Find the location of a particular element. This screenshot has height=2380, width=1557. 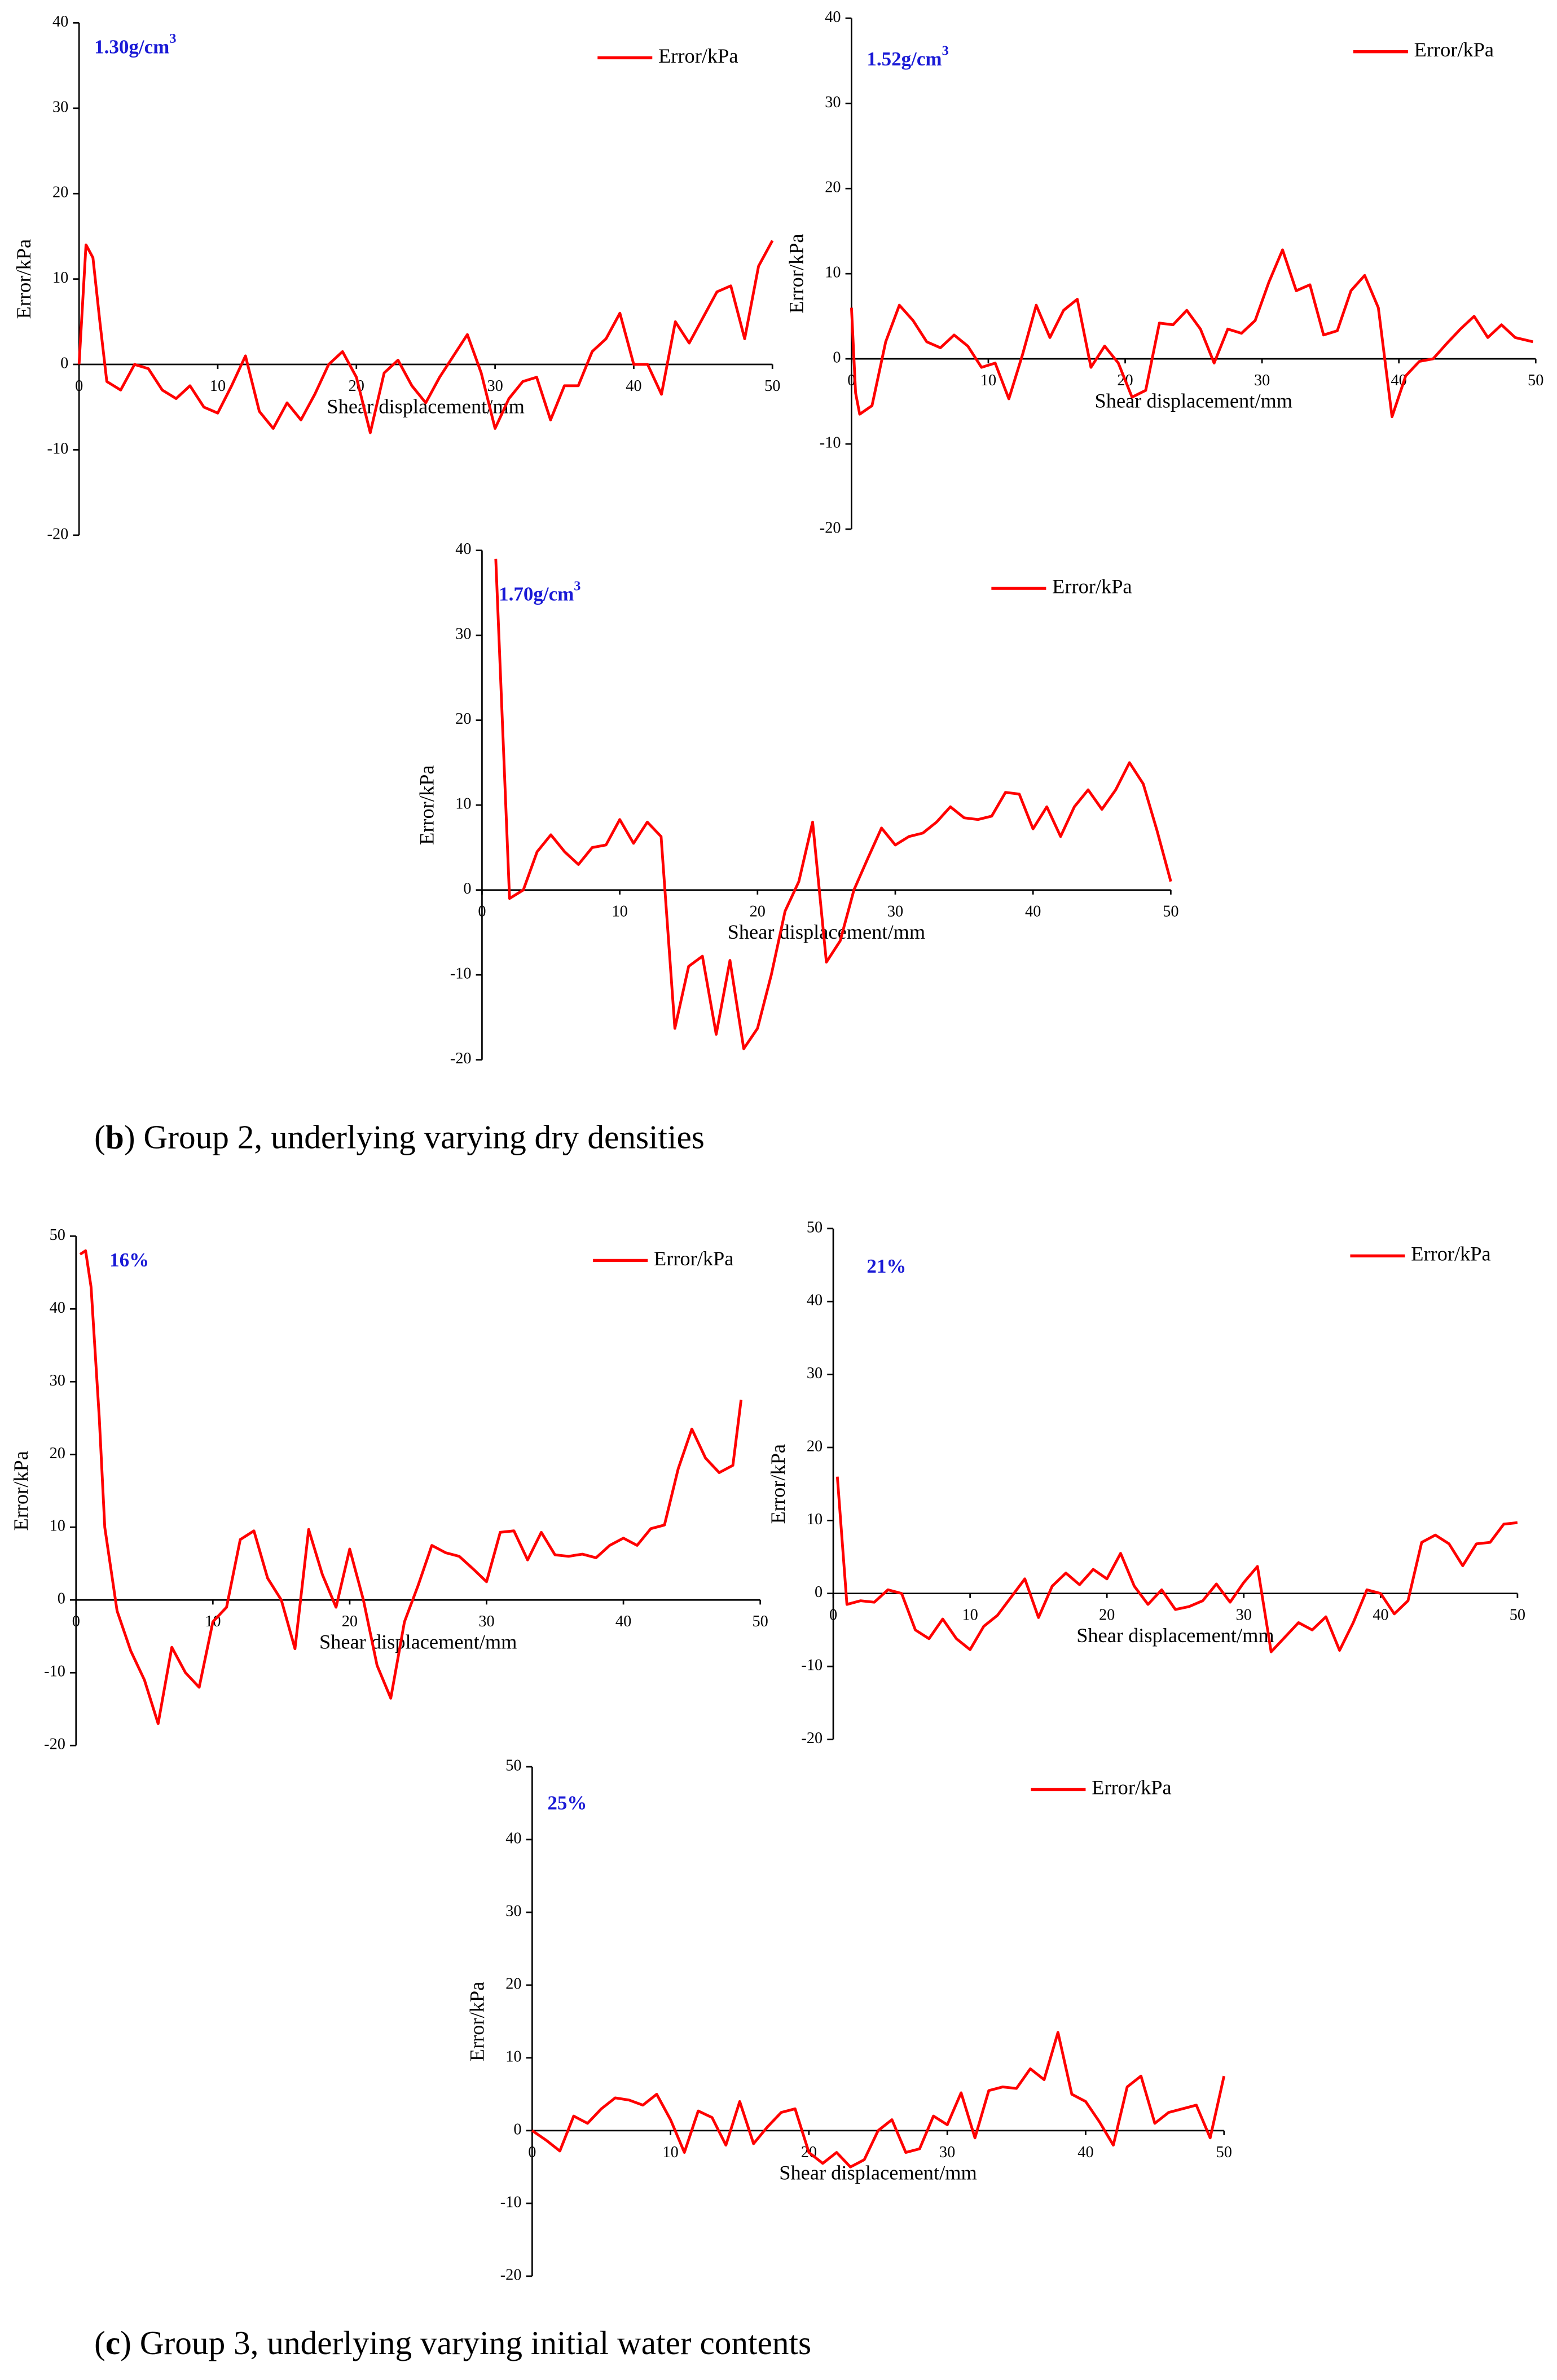

annotation-text: 1.30g/cm is located at coordinates (131, 47).